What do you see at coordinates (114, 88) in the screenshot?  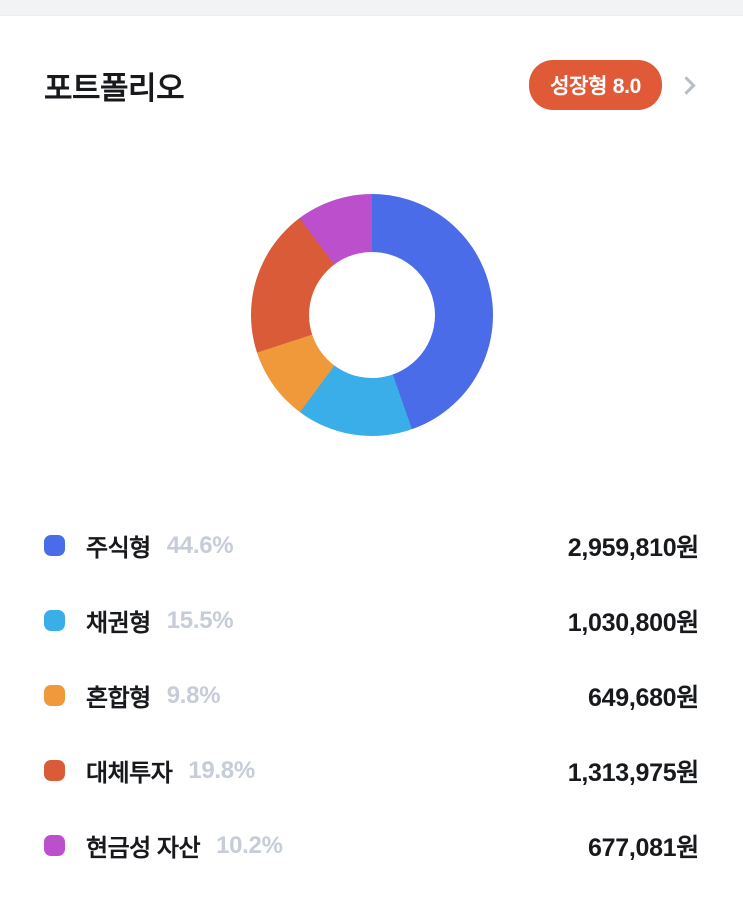 I see `page-title: 포트폴리오` at bounding box center [114, 88].